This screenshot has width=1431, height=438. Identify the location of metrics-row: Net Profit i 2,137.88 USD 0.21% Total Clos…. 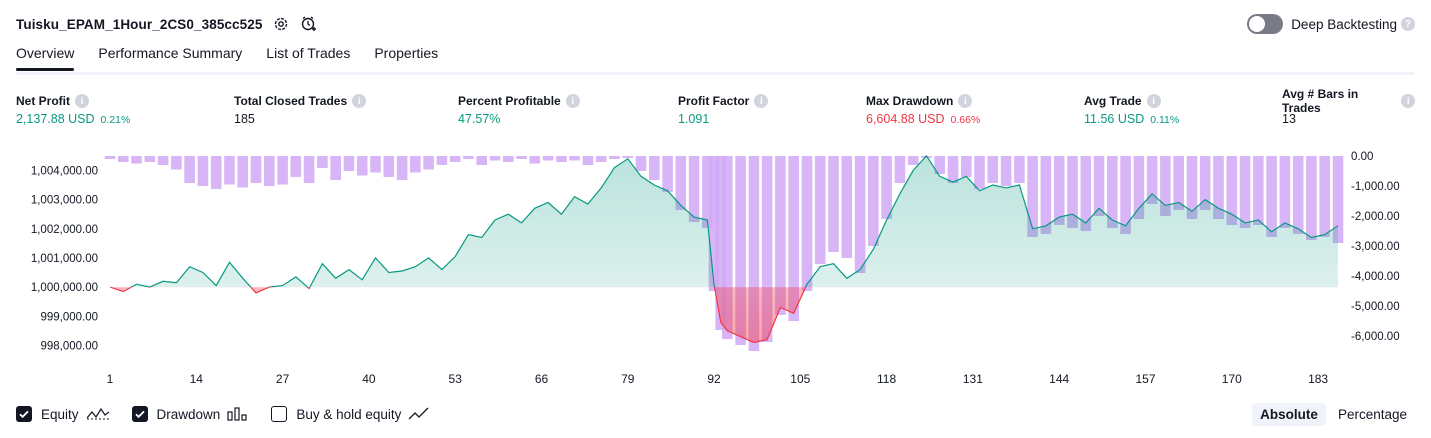
(715, 109).